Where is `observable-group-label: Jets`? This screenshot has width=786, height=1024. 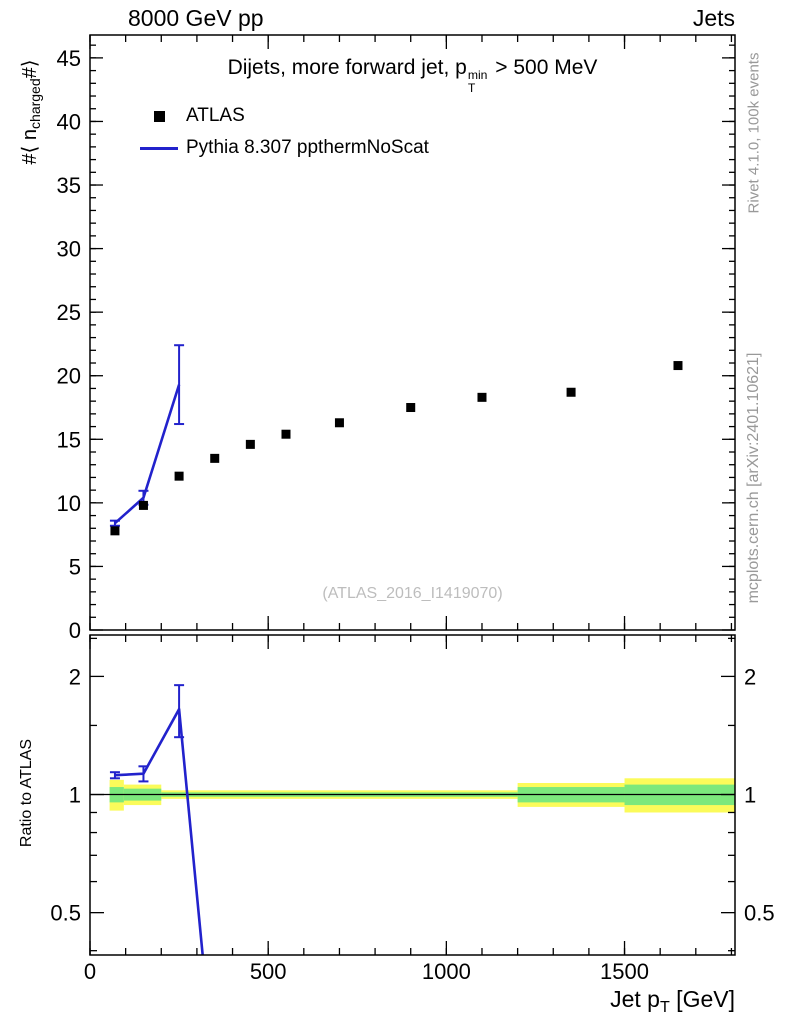
observable-group-label: Jets is located at coordinates (713, 18).